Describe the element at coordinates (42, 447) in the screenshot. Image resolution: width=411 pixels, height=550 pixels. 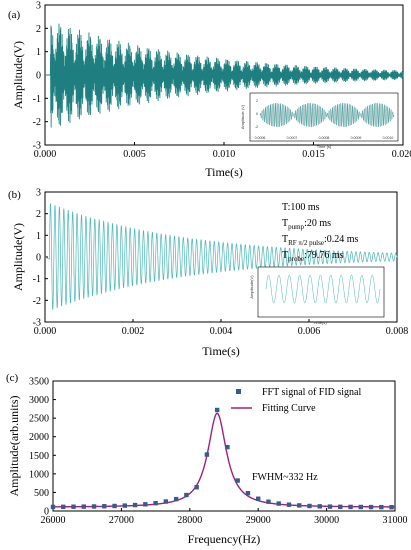
I see `panel-c-yticks: 0 500 1000 1500 2000 2500 3000 3500` at that location.